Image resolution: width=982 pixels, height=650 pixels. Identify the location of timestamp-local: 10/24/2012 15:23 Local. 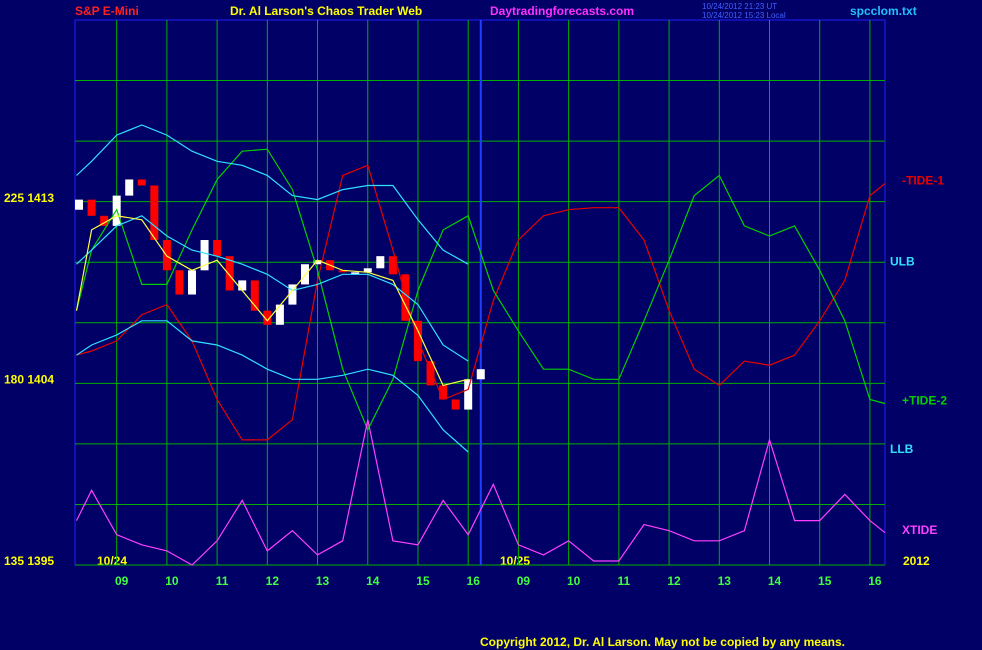
(744, 15).